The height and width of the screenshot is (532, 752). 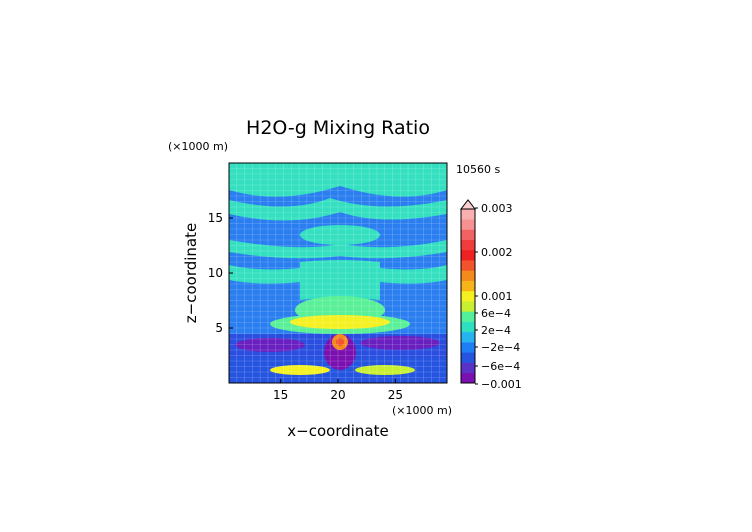 I want to click on colorbar-label: 6e−4, so click(x=496, y=313).